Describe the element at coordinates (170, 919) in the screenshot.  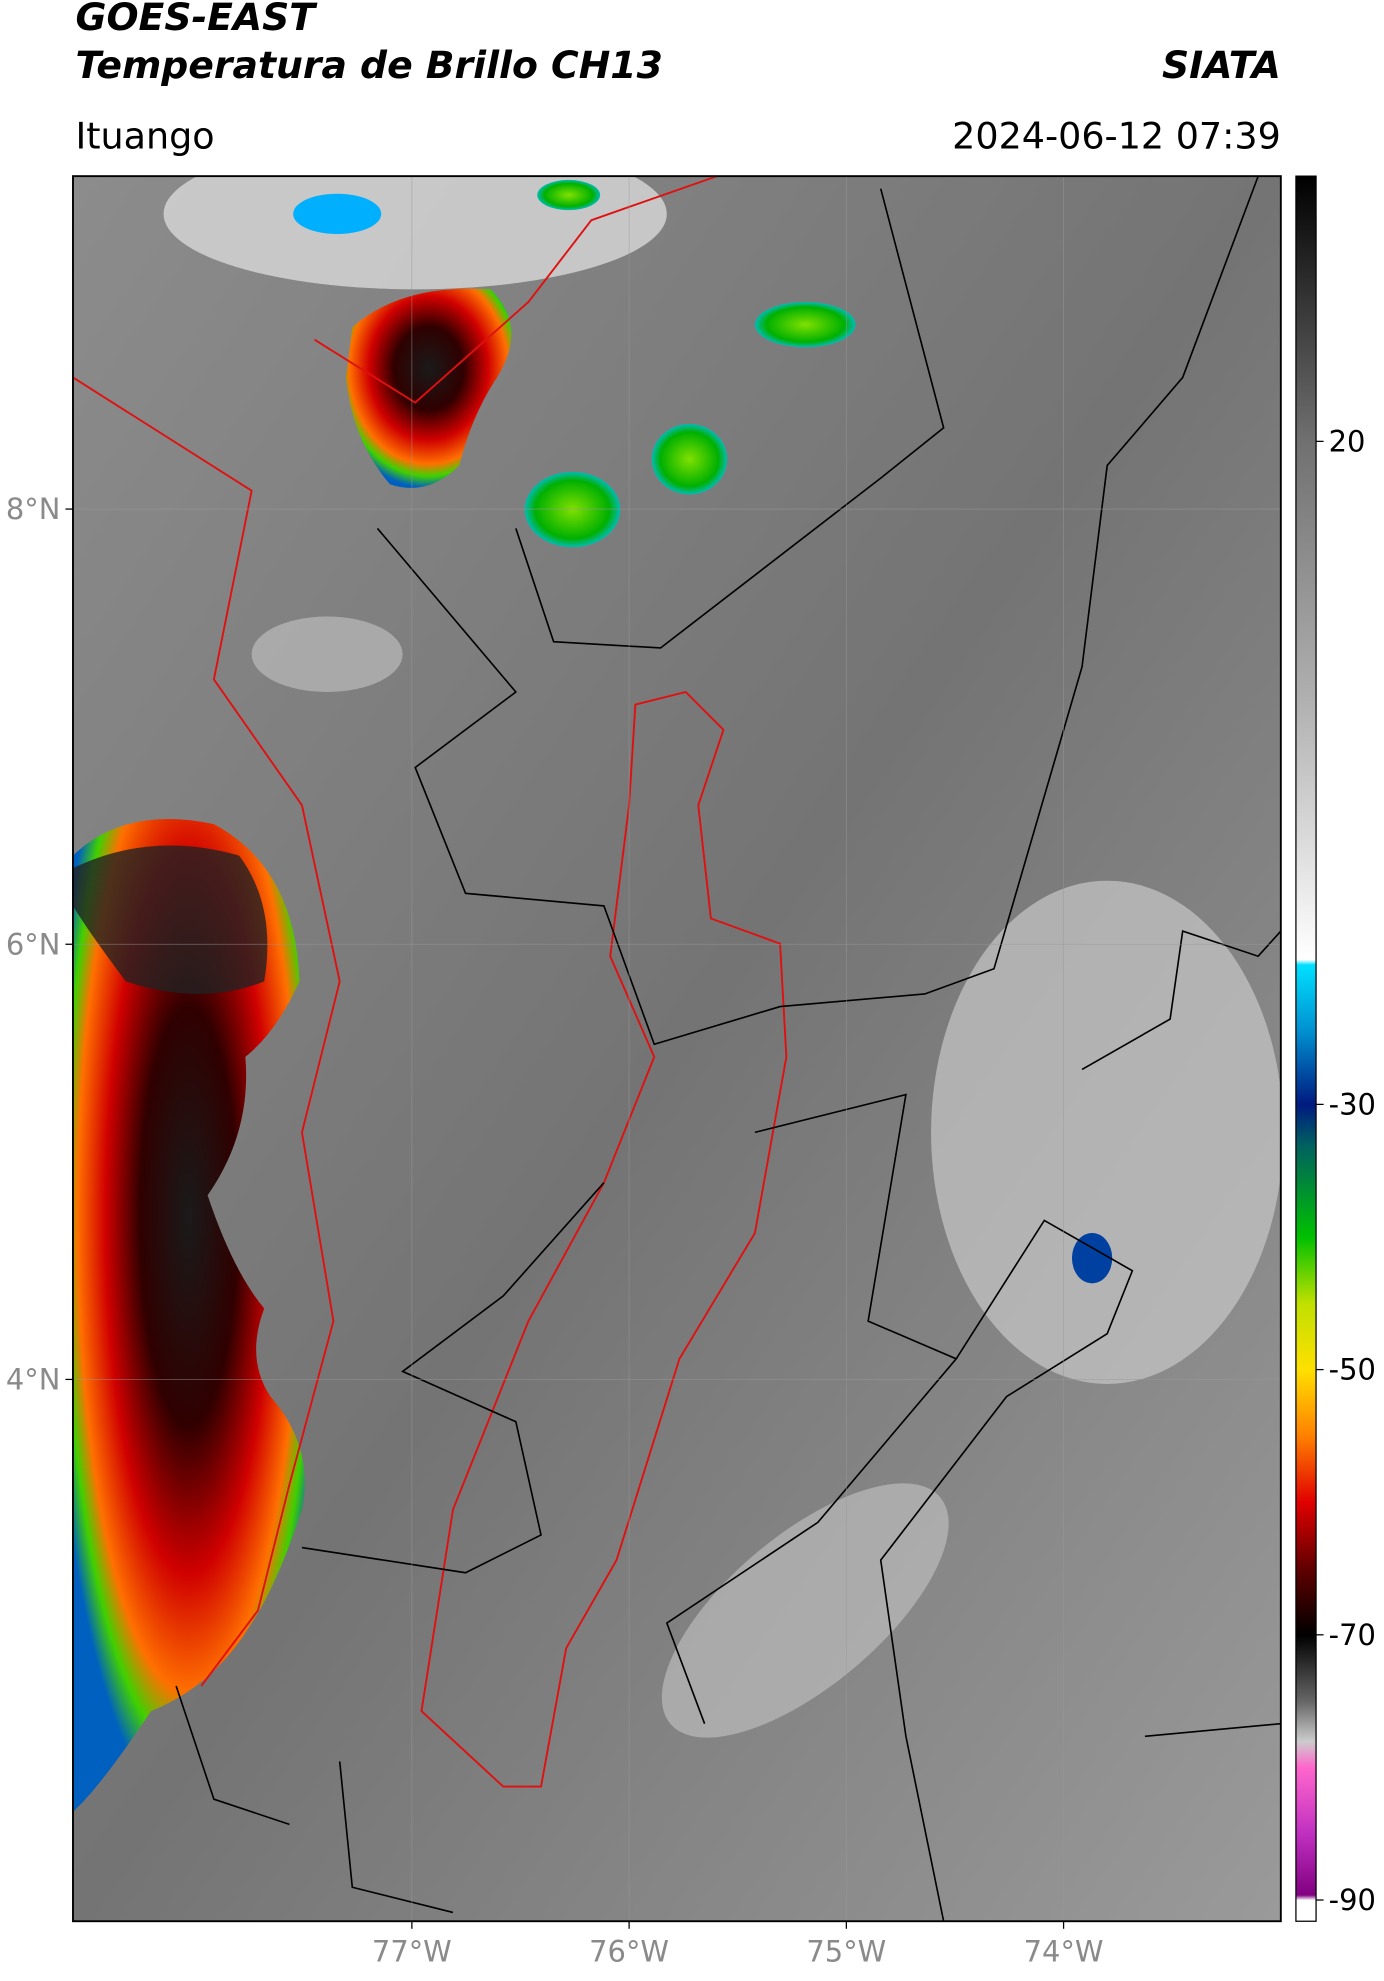
I see `storm-core` at that location.